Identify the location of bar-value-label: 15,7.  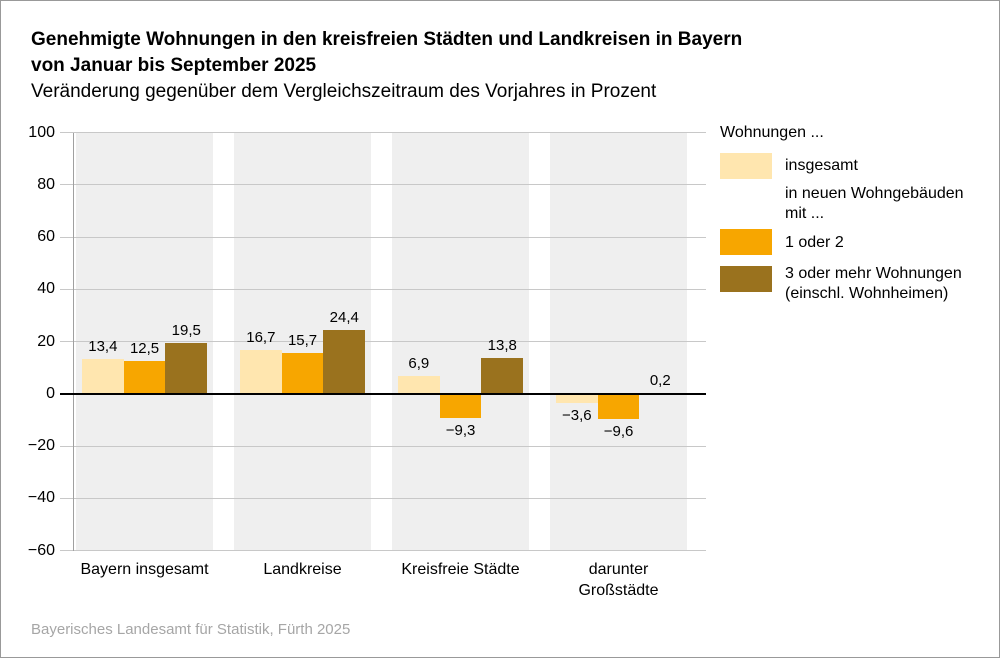
(302, 340).